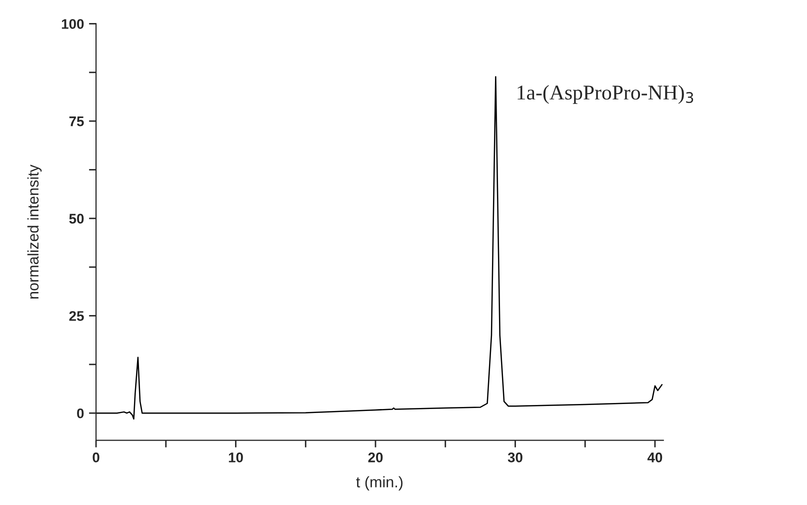 The width and height of the screenshot is (807, 505). I want to click on x-tick-label: 10, so click(235, 457).